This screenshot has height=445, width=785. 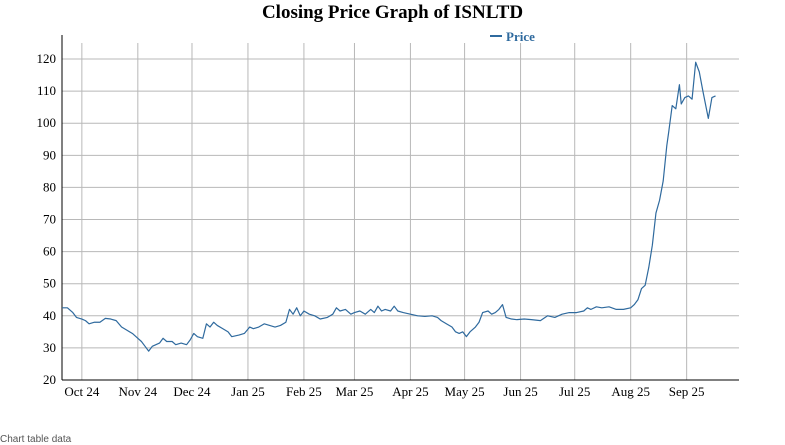 What do you see at coordinates (304, 391) in the screenshot?
I see `x-tick-label: Feb 25` at bounding box center [304, 391].